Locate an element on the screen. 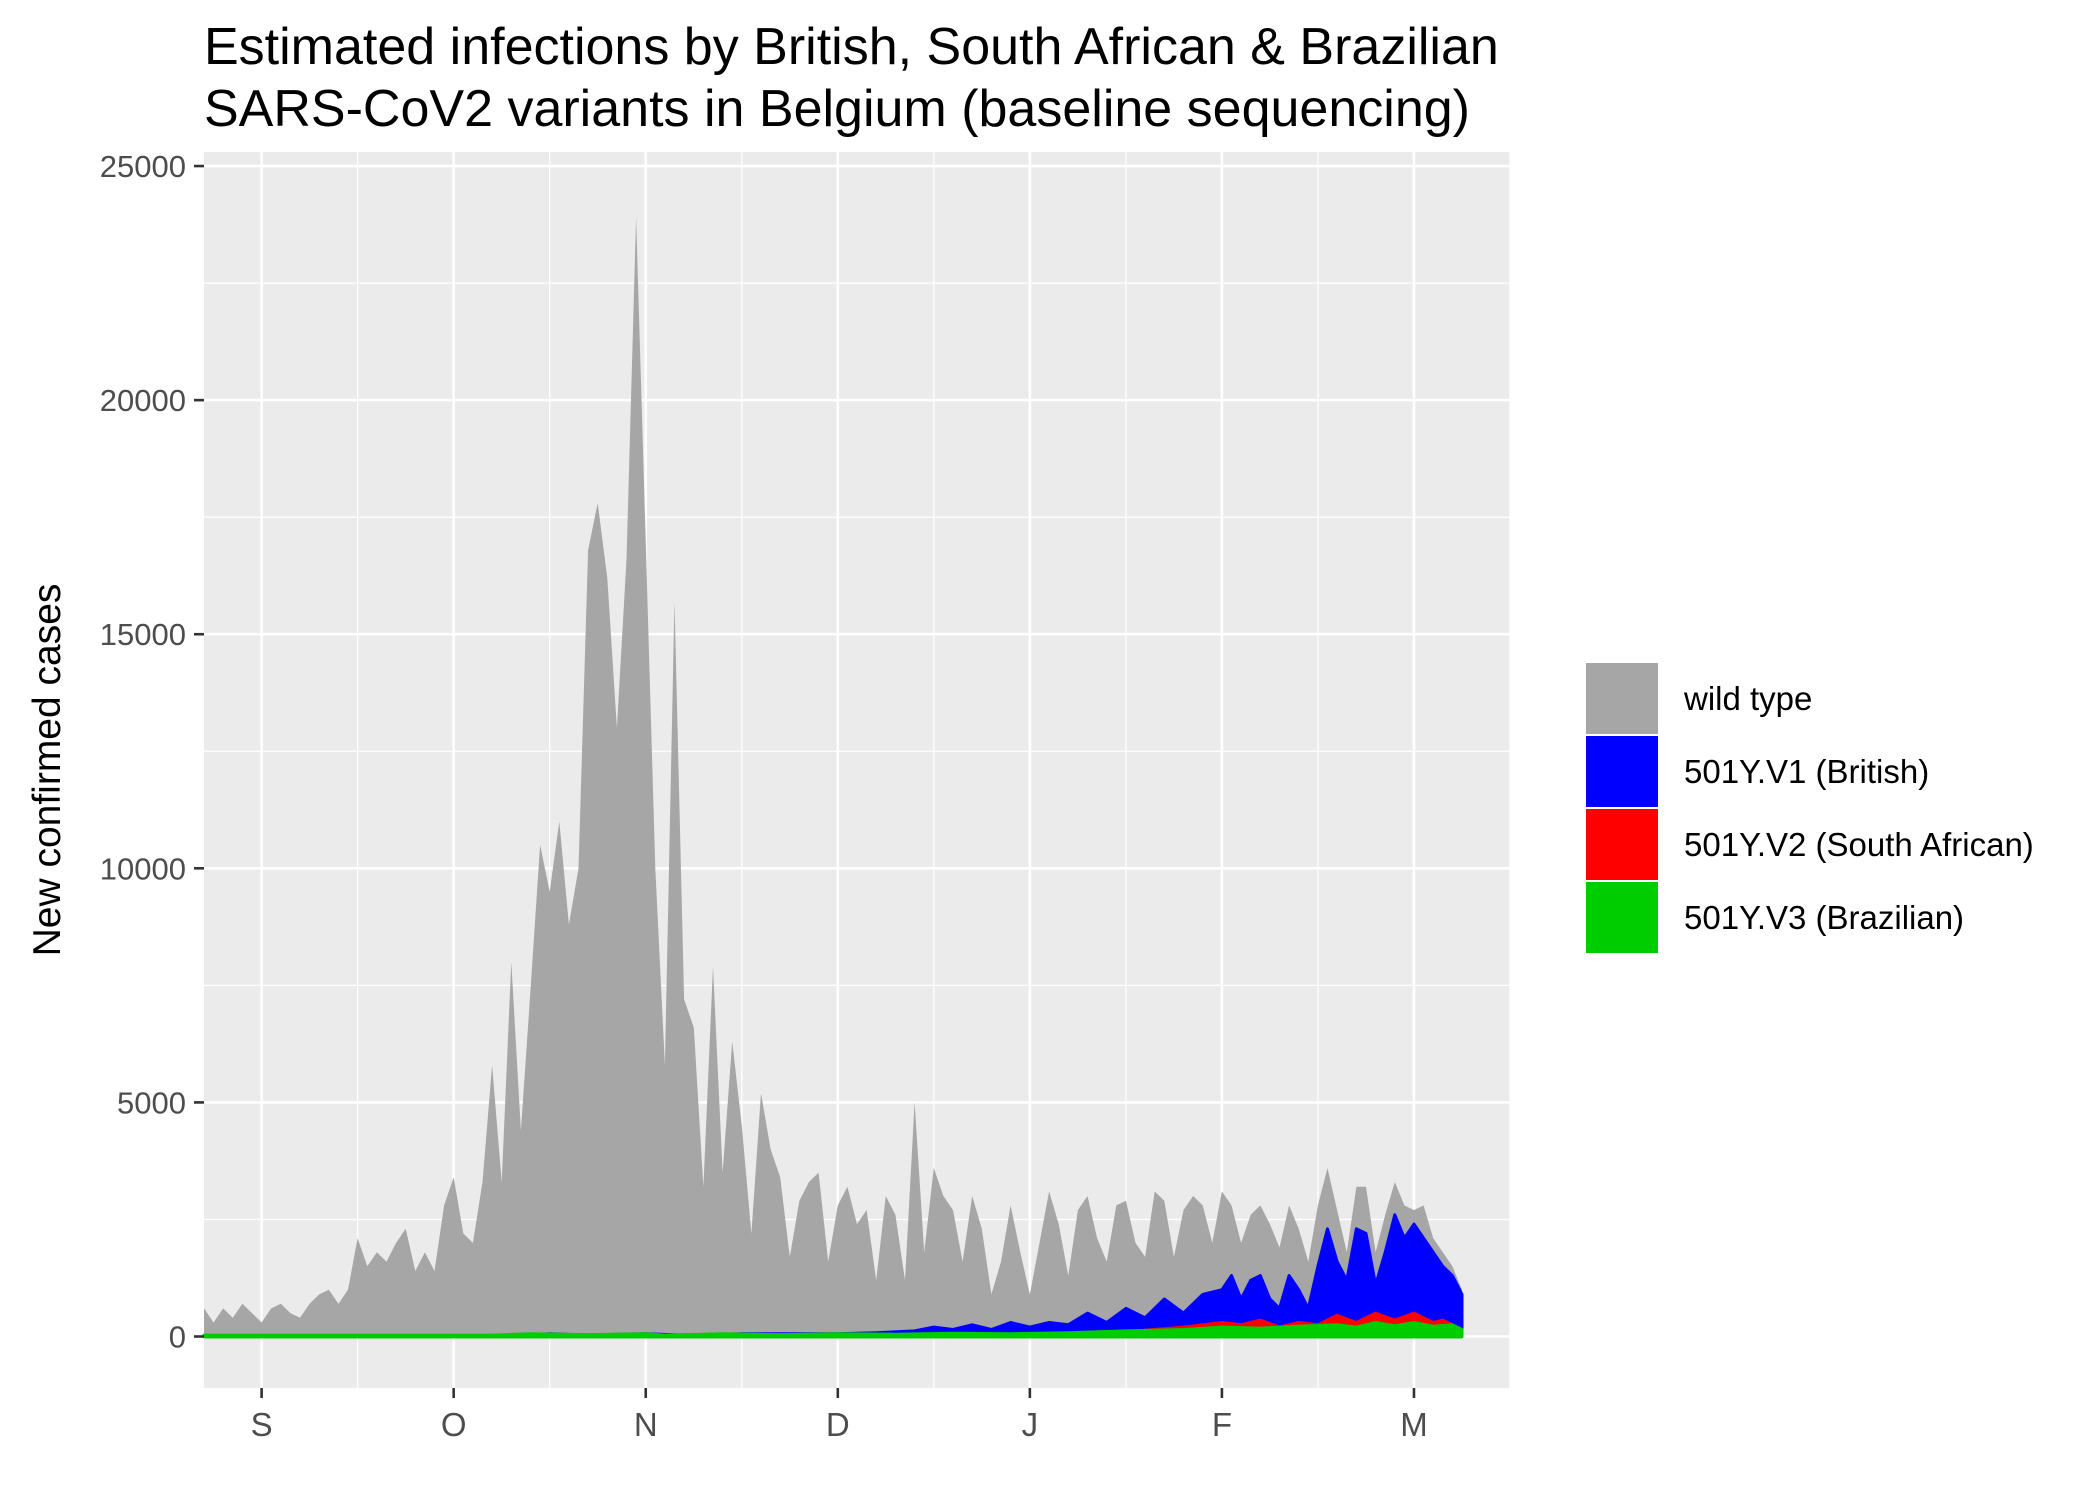  x-tick-label: N is located at coordinates (646, 1424).